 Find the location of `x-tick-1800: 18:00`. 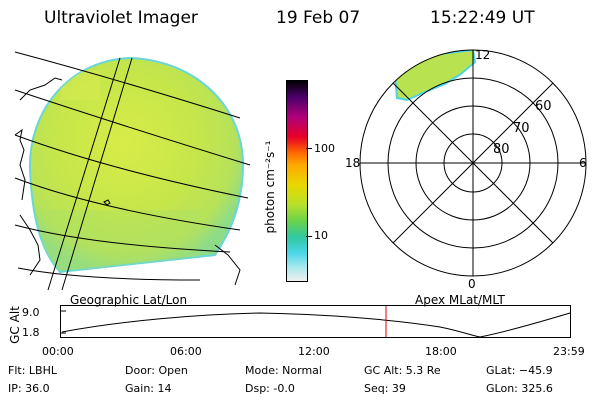

x-tick-1800: 18:00 is located at coordinates (441, 351).